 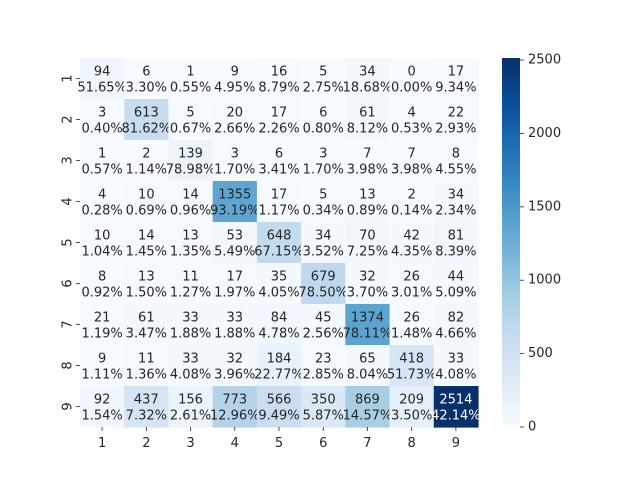 What do you see at coordinates (323, 72) in the screenshot?
I see `cell-count-label-r1-c6: 5` at bounding box center [323, 72].